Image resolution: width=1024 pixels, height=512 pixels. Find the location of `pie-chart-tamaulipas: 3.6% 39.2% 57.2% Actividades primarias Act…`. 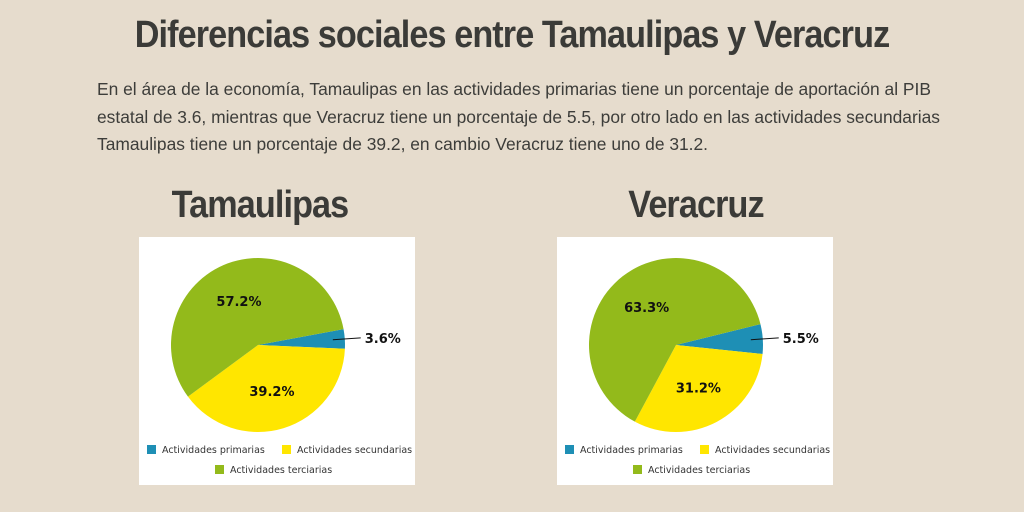

pie-chart-tamaulipas: 3.6% 39.2% 57.2% Actividades primarias Act… is located at coordinates (277, 361).